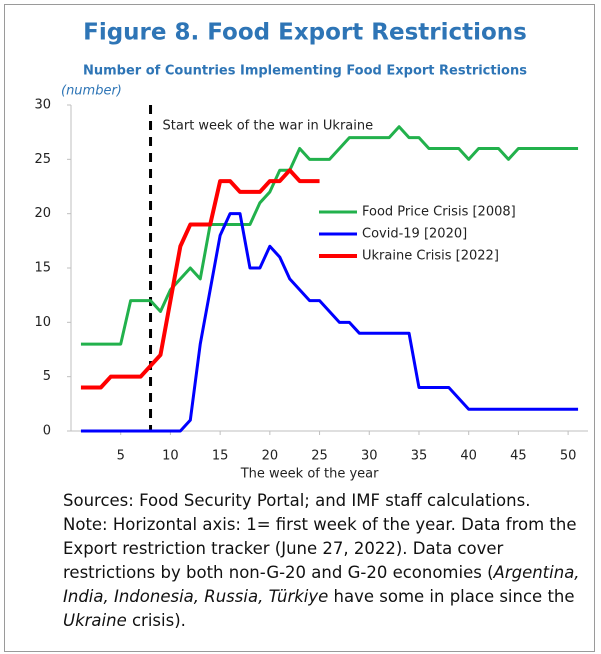 This screenshot has width=601, height=654. Describe the element at coordinates (369, 456) in the screenshot. I see `x-tick-label: 30` at that location.